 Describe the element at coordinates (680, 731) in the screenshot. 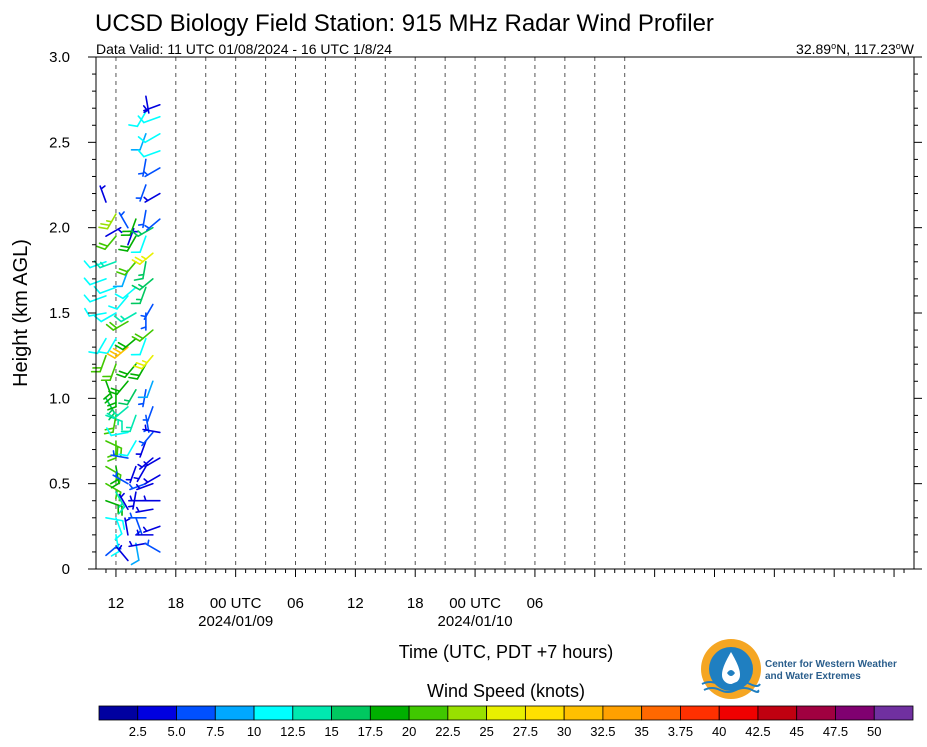

I see `colorbar-tick-label: 3.75` at that location.